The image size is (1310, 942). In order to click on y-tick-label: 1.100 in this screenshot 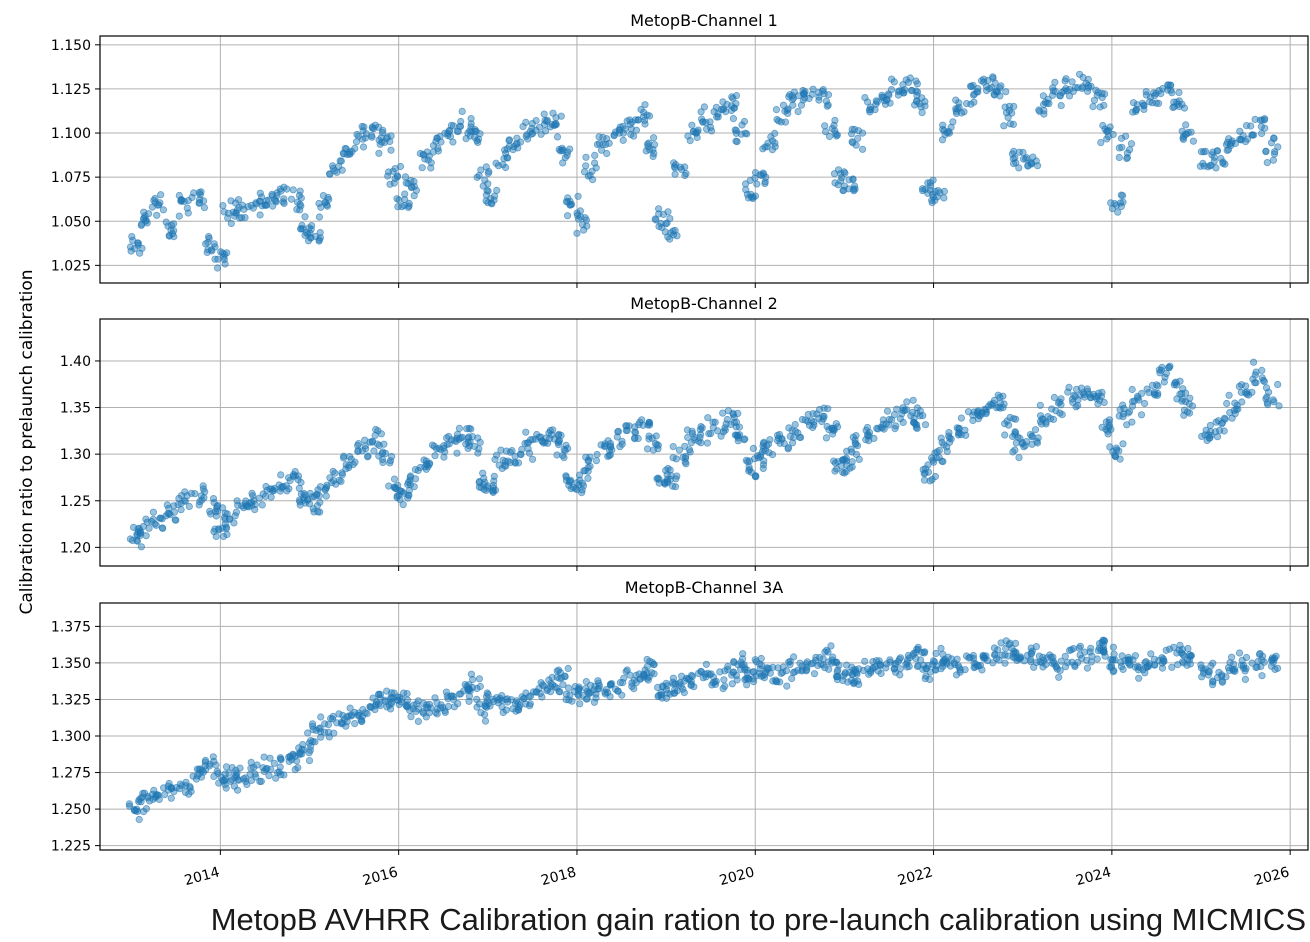, I will do `click(71, 134)`.